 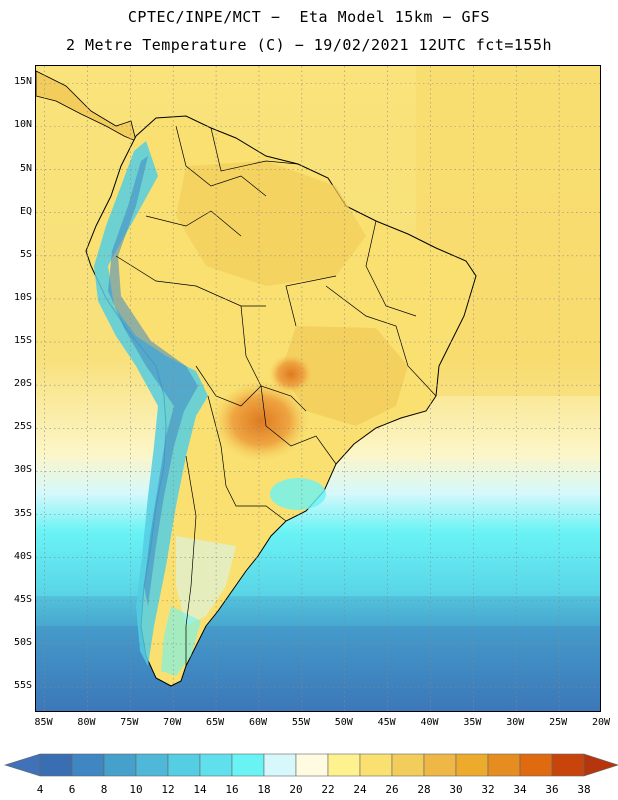 I want to click on southeast-cool-pocket, so click(x=298, y=494).